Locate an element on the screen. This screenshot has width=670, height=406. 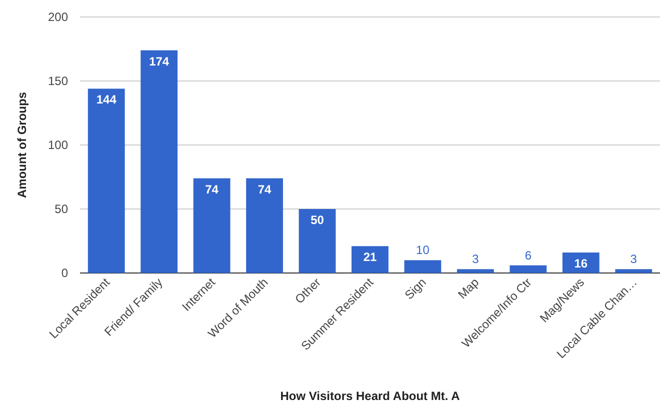
data-label: 16 is located at coordinates (581, 263).